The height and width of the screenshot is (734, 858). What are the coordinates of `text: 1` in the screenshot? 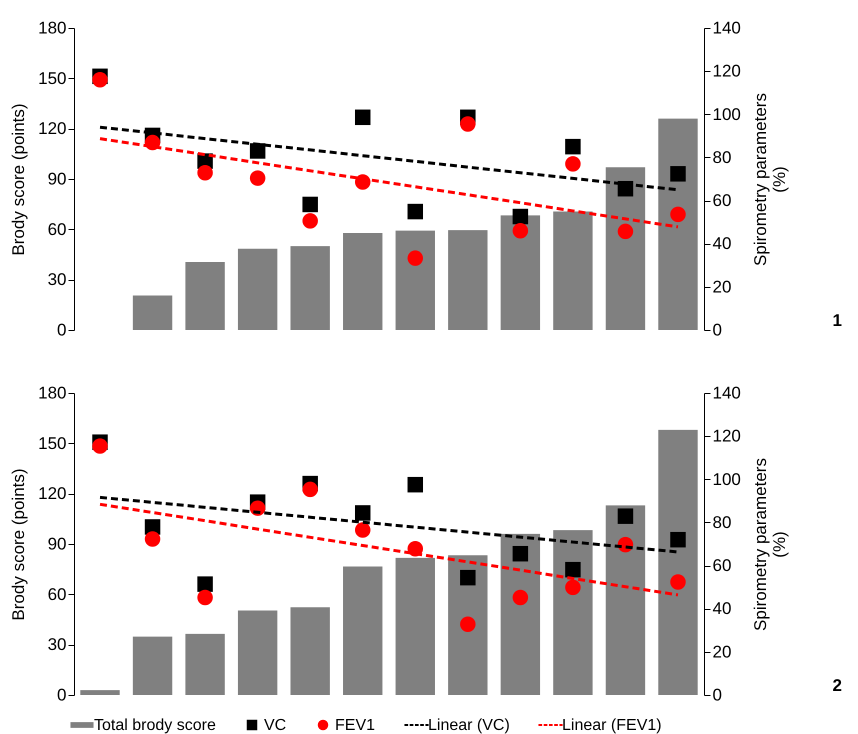 It's located at (837, 320).